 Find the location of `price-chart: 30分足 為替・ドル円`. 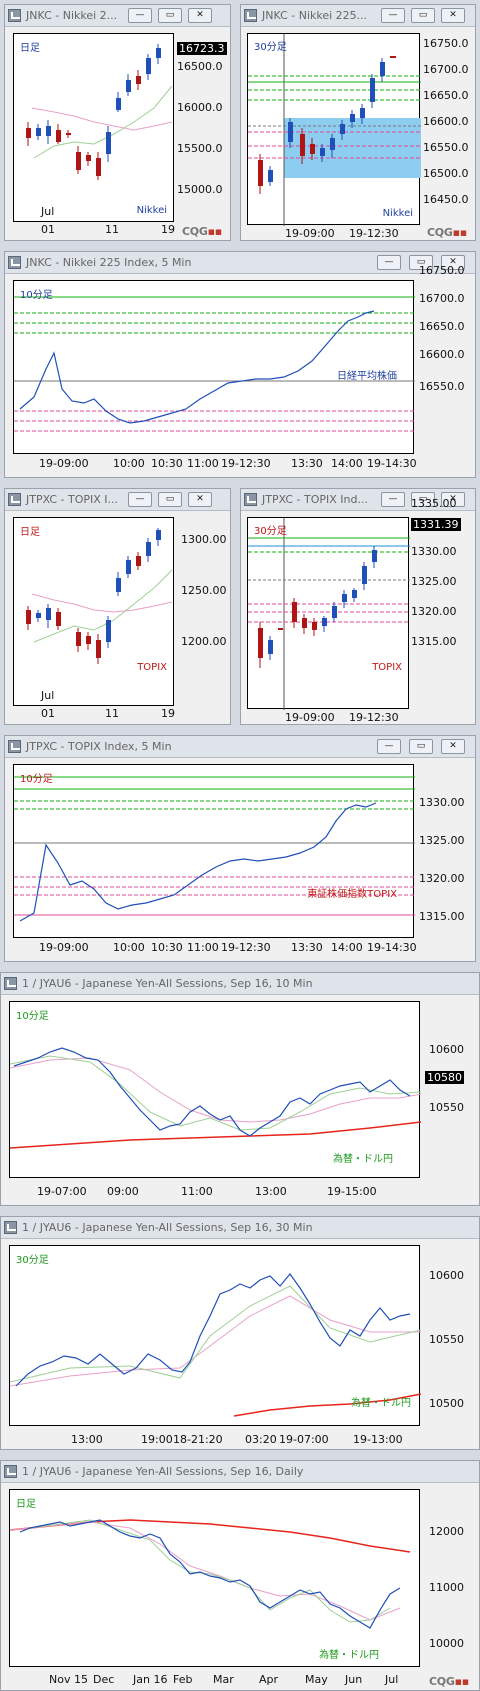

price-chart: 30分足 為替・ドル円 is located at coordinates (215, 1335).